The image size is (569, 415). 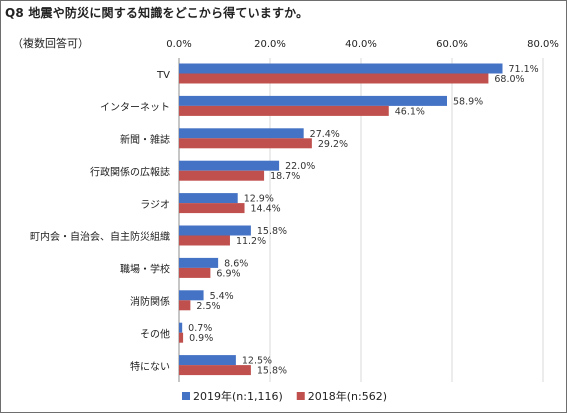 What do you see at coordinates (251, 241) in the screenshot?
I see `data-label: 11.2%` at bounding box center [251, 241].